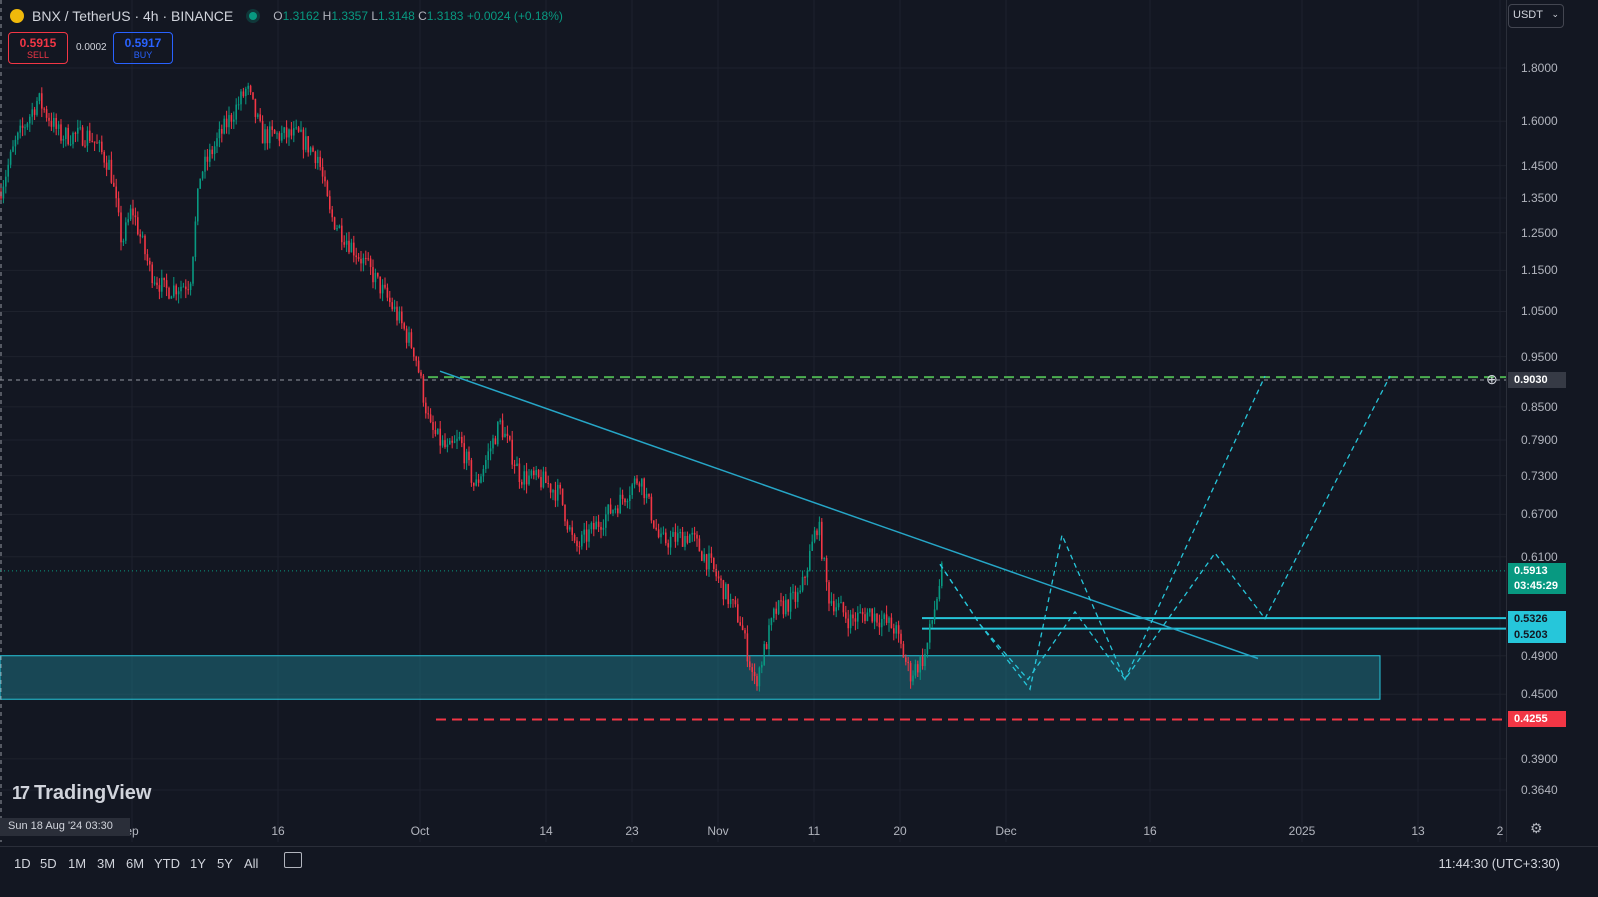 This screenshot has width=1598, height=897. Describe the element at coordinates (293, 860) in the screenshot. I see `calendar-goto-icon` at that location.